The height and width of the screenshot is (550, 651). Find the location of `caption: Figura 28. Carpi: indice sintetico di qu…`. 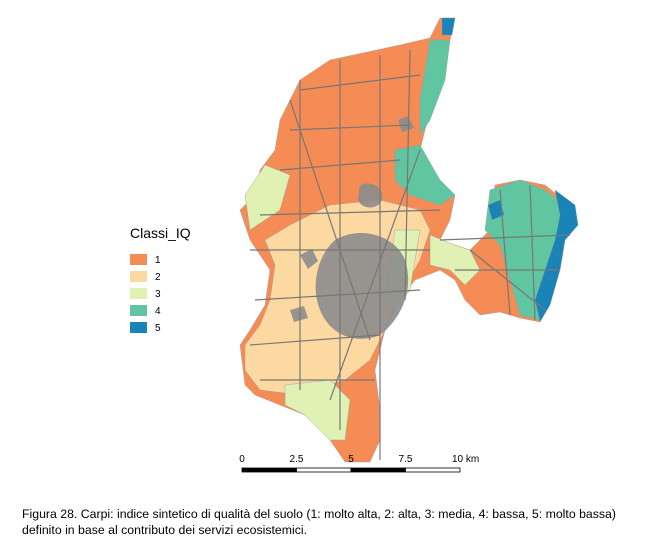

caption: Figura 28. Carpi: indice sintetico di qu… is located at coordinates (319, 522).